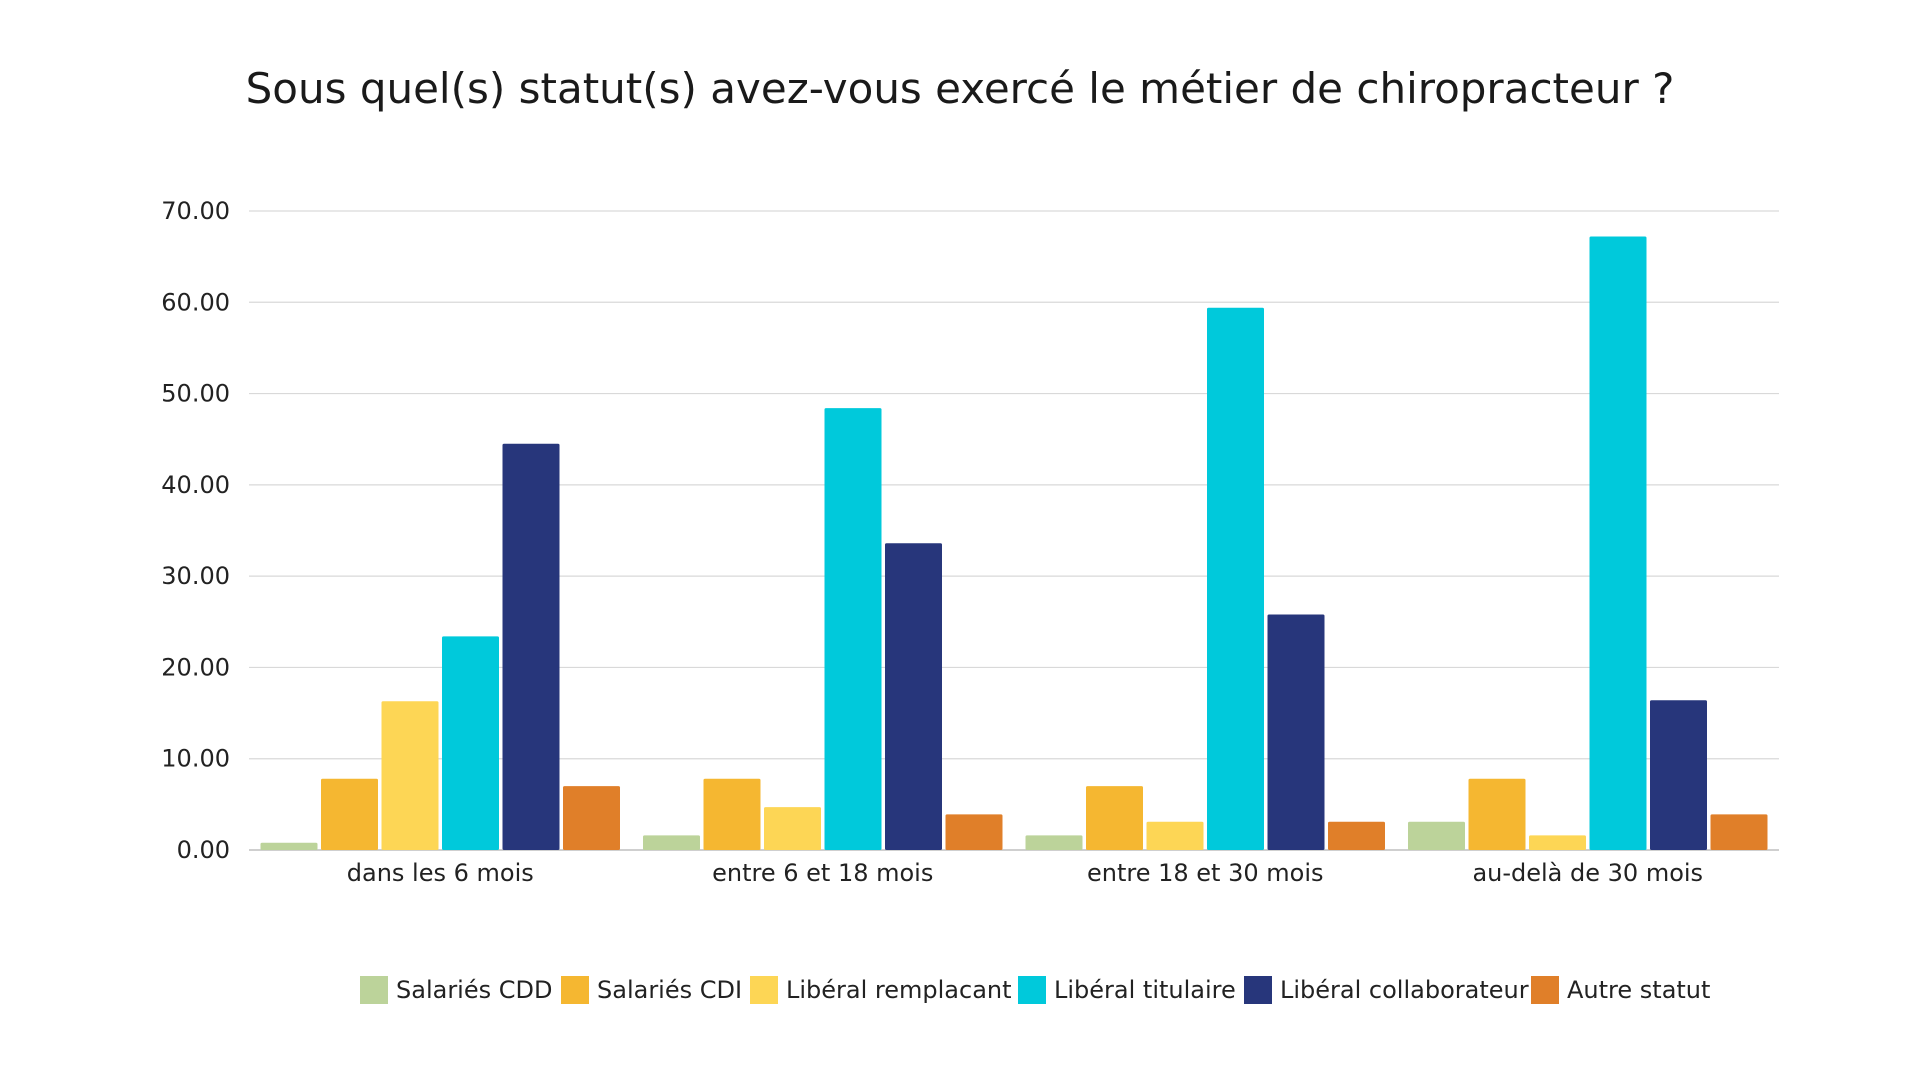  Describe the element at coordinates (195, 530) in the screenshot. I see `y-axis-tick-labels: 0.00 10.00 20.00 30.00 40.00 50.00 60.00 70.00` at that location.